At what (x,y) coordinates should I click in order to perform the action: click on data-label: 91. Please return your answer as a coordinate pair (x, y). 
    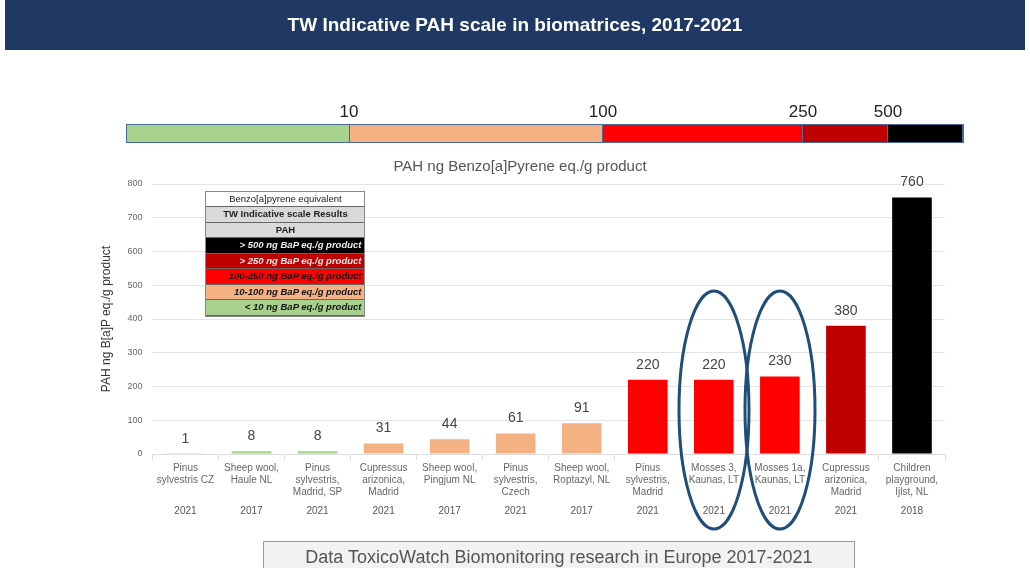
    Looking at the image, I should click on (581, 407).